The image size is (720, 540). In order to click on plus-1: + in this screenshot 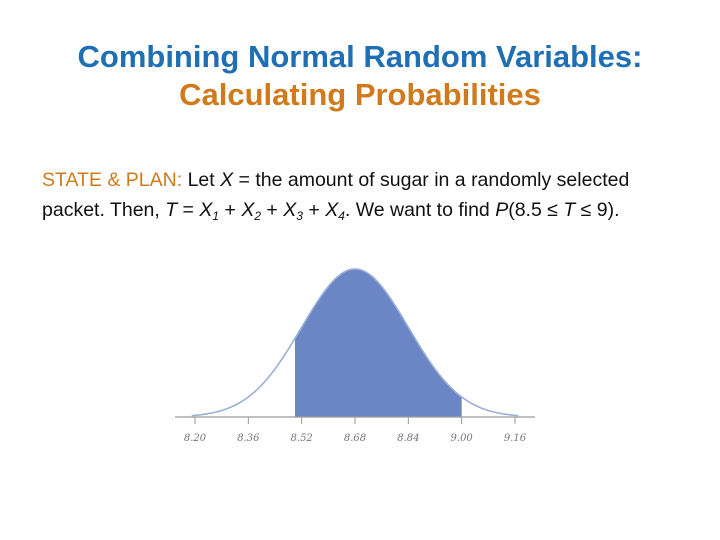, I will do `click(230, 210)`.